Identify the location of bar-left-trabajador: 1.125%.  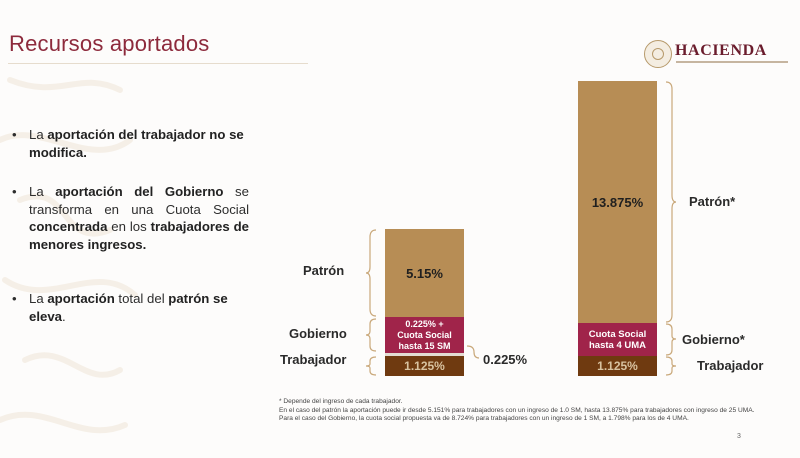
(424, 366).